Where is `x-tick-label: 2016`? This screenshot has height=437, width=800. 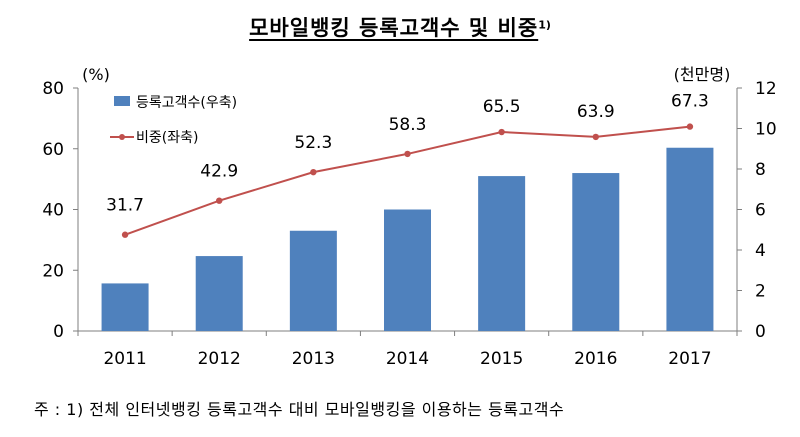 x-tick-label: 2016 is located at coordinates (595, 359).